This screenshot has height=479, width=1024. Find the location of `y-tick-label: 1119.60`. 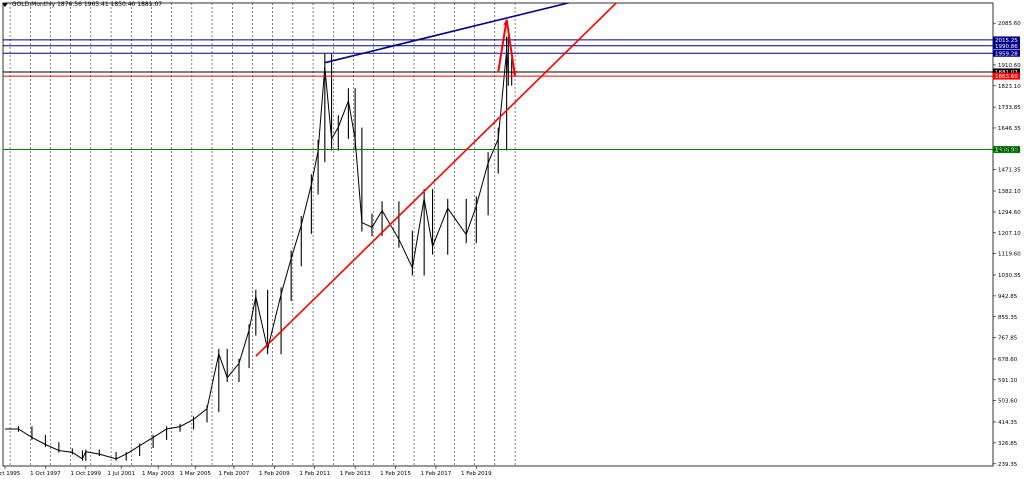

y-tick-label: 1119.60 is located at coordinates (1009, 255).